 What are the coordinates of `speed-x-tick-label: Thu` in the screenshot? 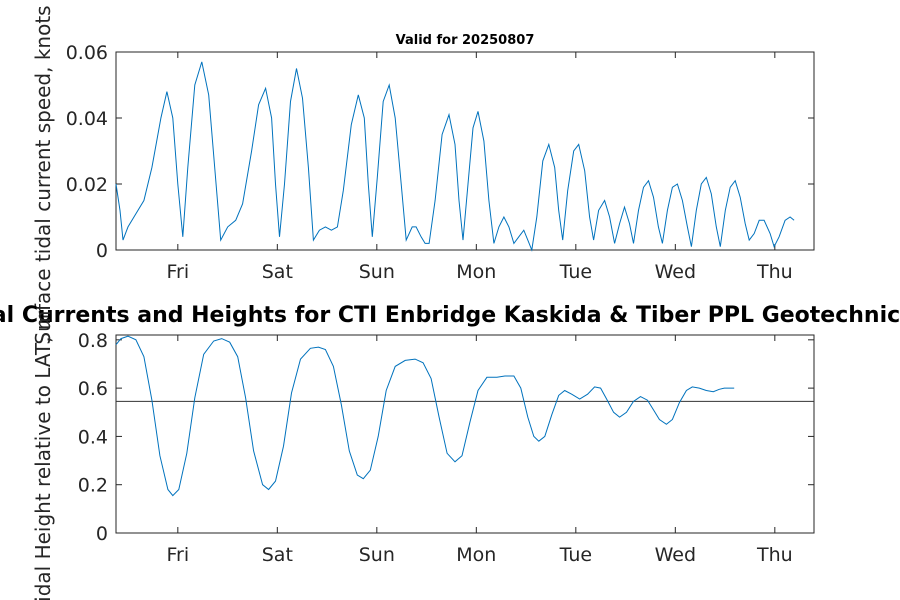 It's located at (774, 272).